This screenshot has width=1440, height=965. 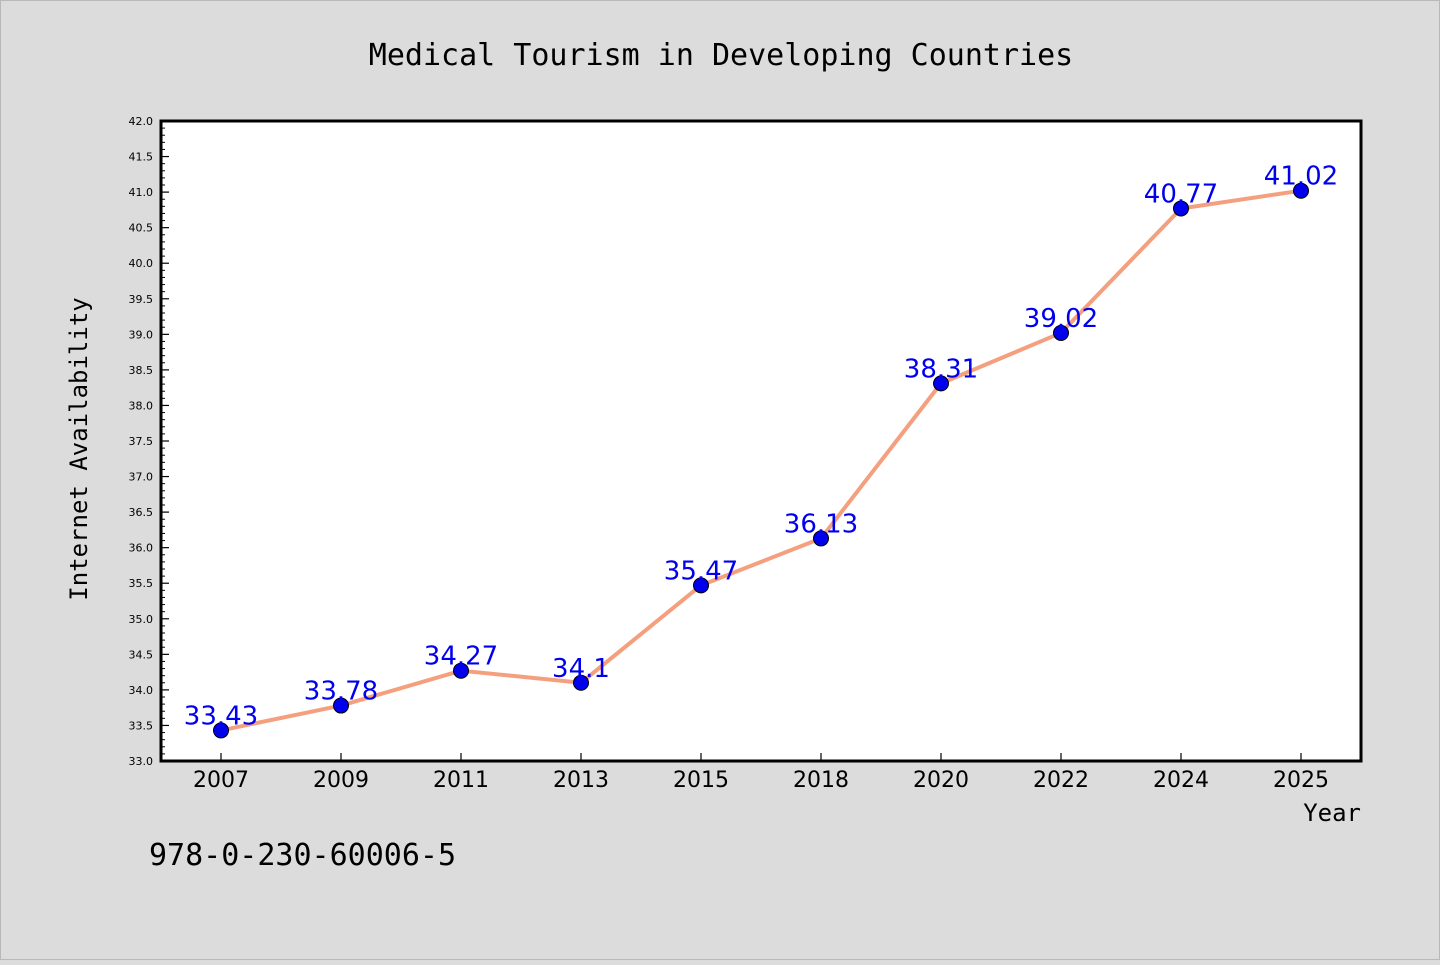 What do you see at coordinates (141, 157) in the screenshot?
I see `y-tick-label: 41.5` at bounding box center [141, 157].